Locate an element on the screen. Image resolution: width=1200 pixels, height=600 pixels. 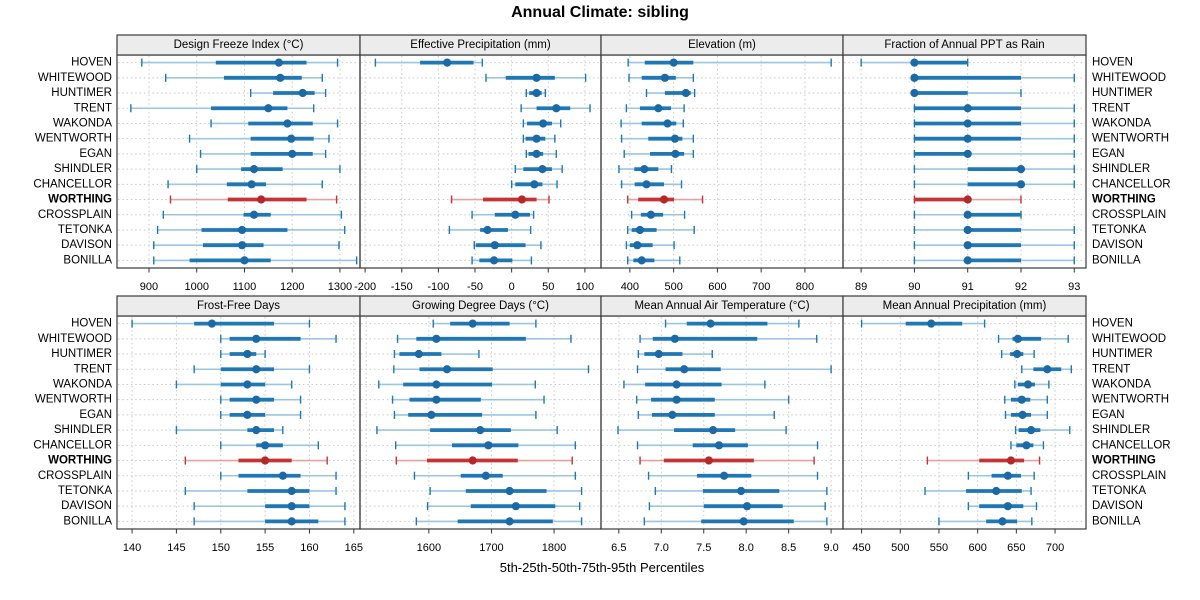
axis-tick-label: 92 is located at coordinates (1021, 287).